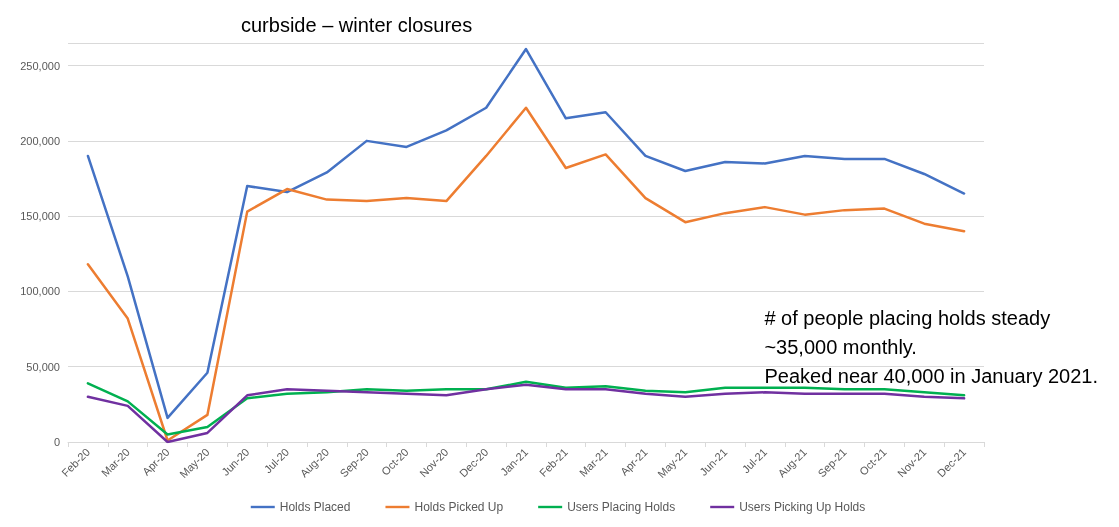 The width and height of the screenshot is (1119, 527). Describe the element at coordinates (621, 507) in the screenshot. I see `legend-label: Users Placing Holds` at that location.